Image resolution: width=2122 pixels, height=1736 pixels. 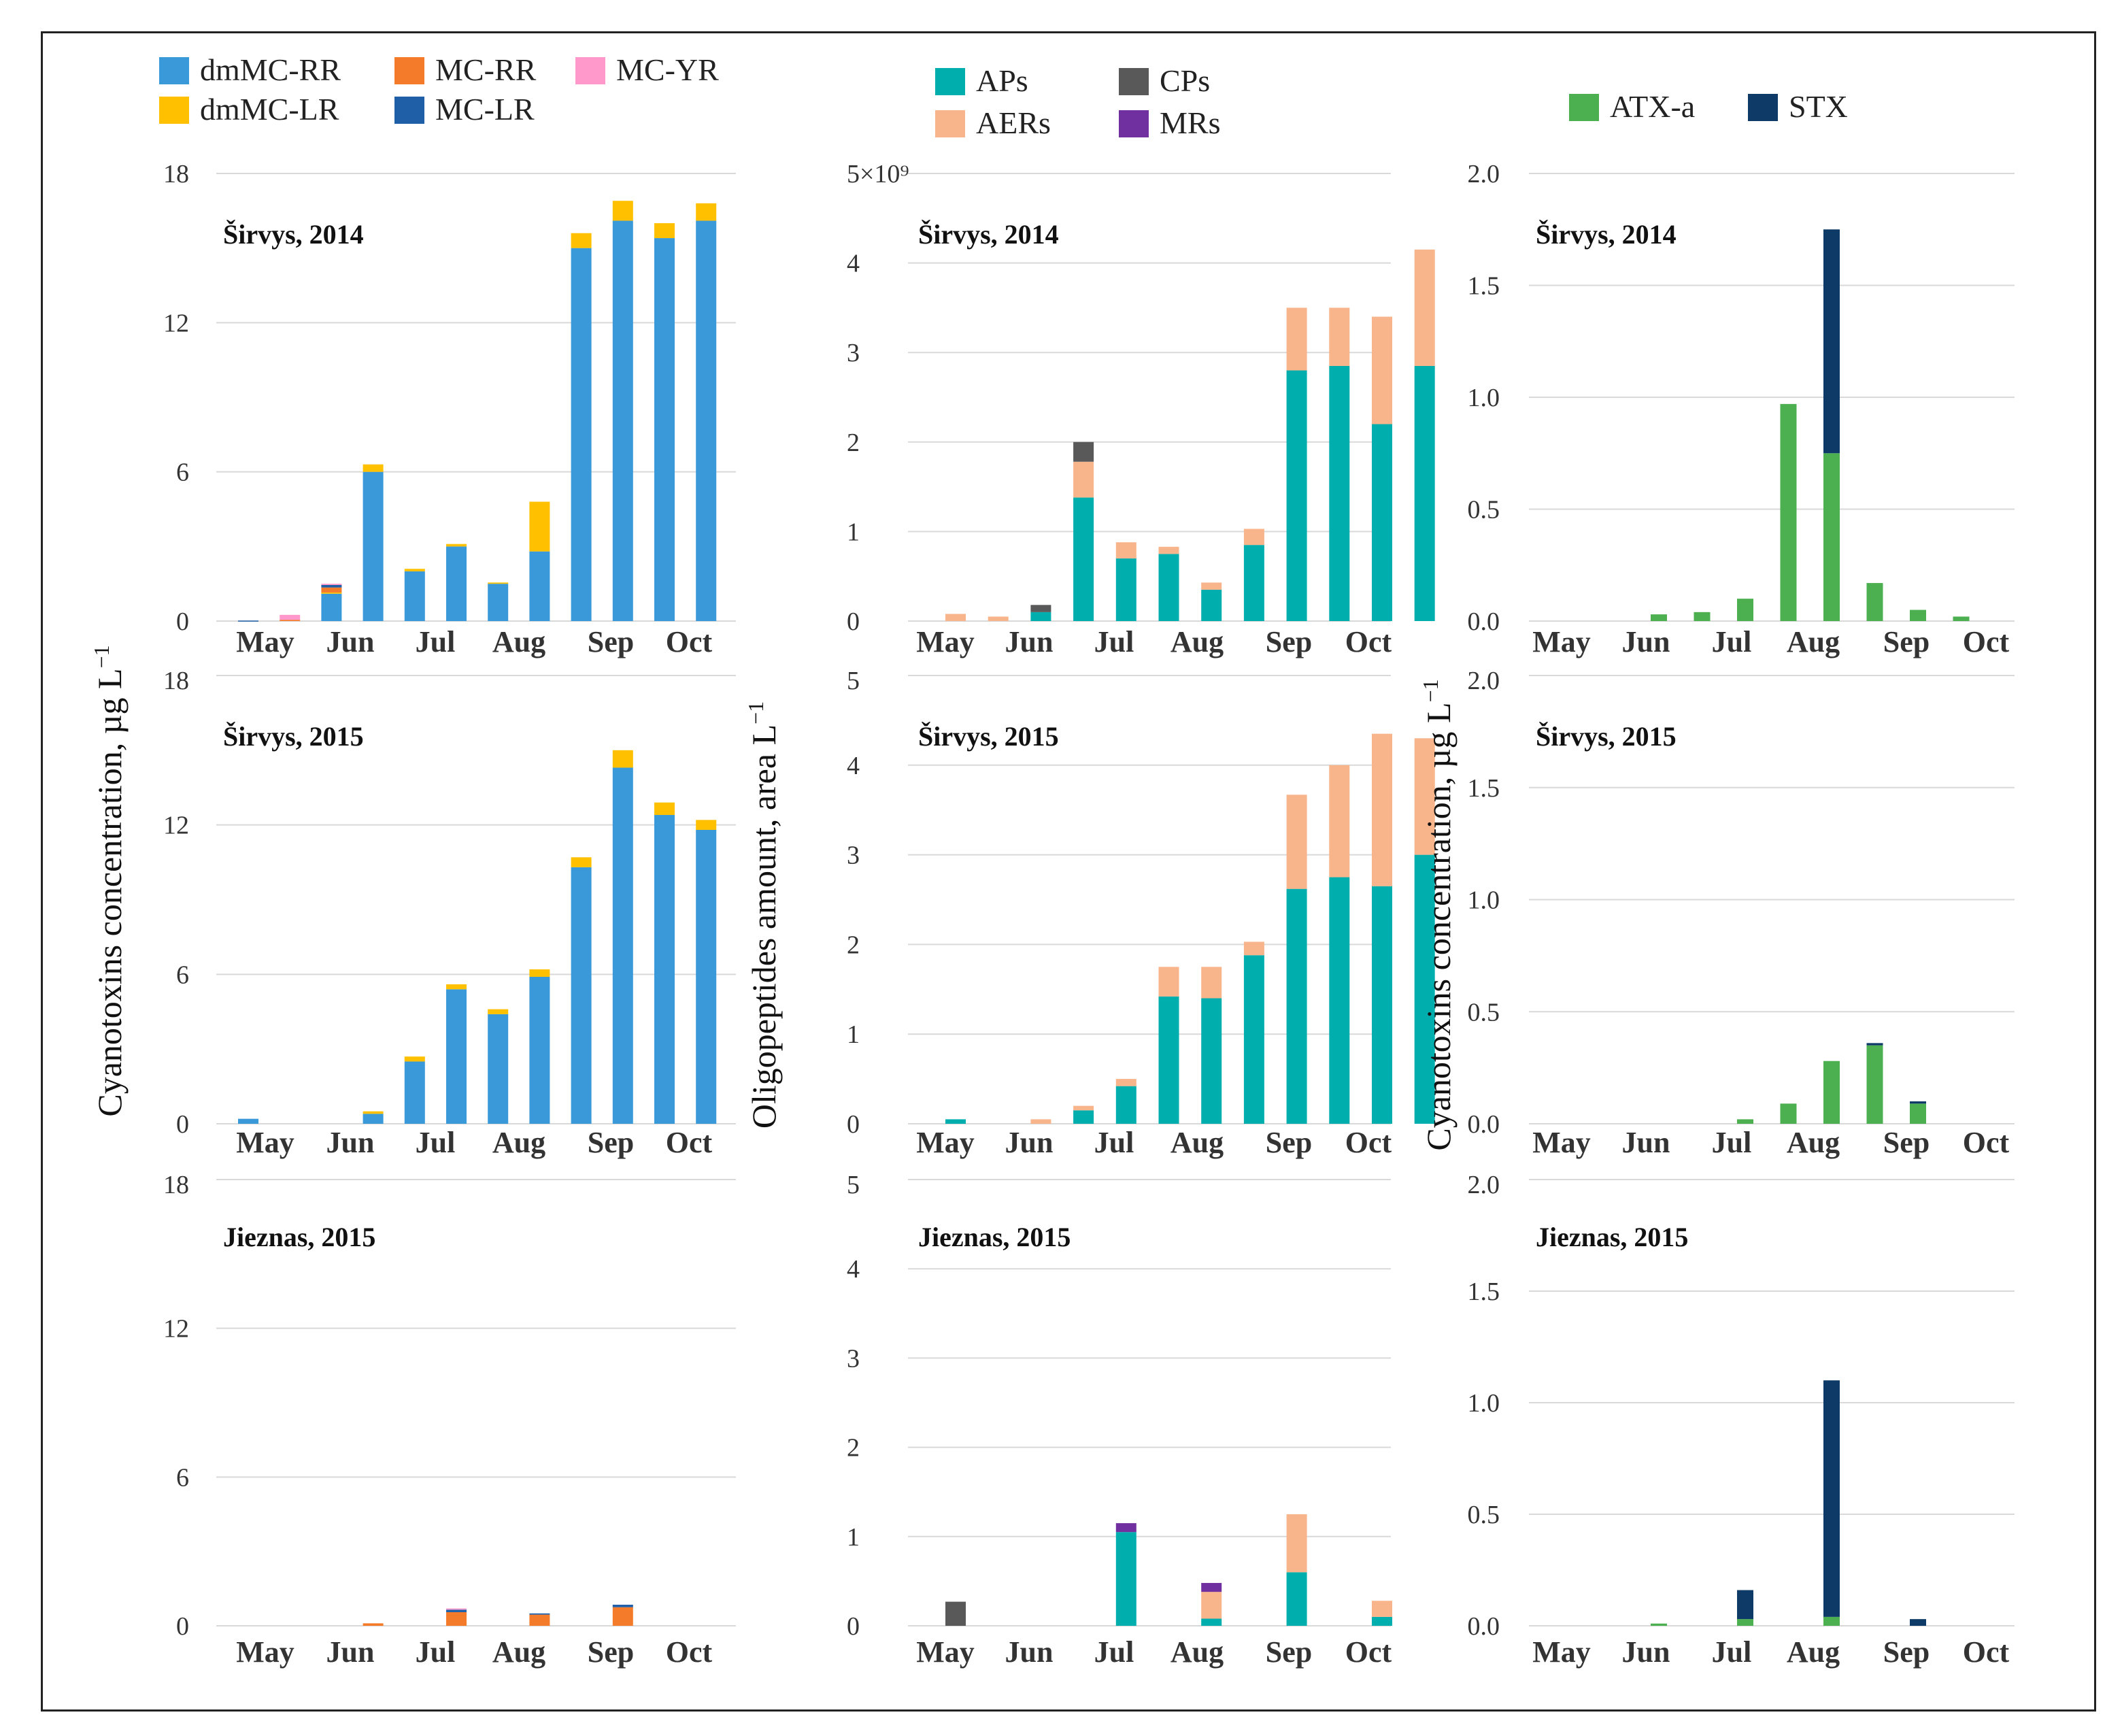 What do you see at coordinates (1606, 736) in the screenshot?
I see `panel-title: Širvys, 2015` at bounding box center [1606, 736].